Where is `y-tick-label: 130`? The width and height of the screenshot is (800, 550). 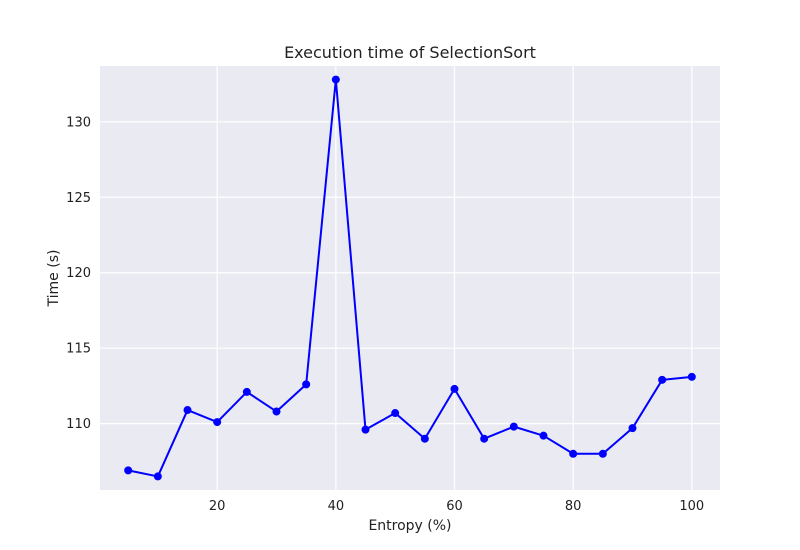
y-tick-label: 130 is located at coordinates (78, 122).